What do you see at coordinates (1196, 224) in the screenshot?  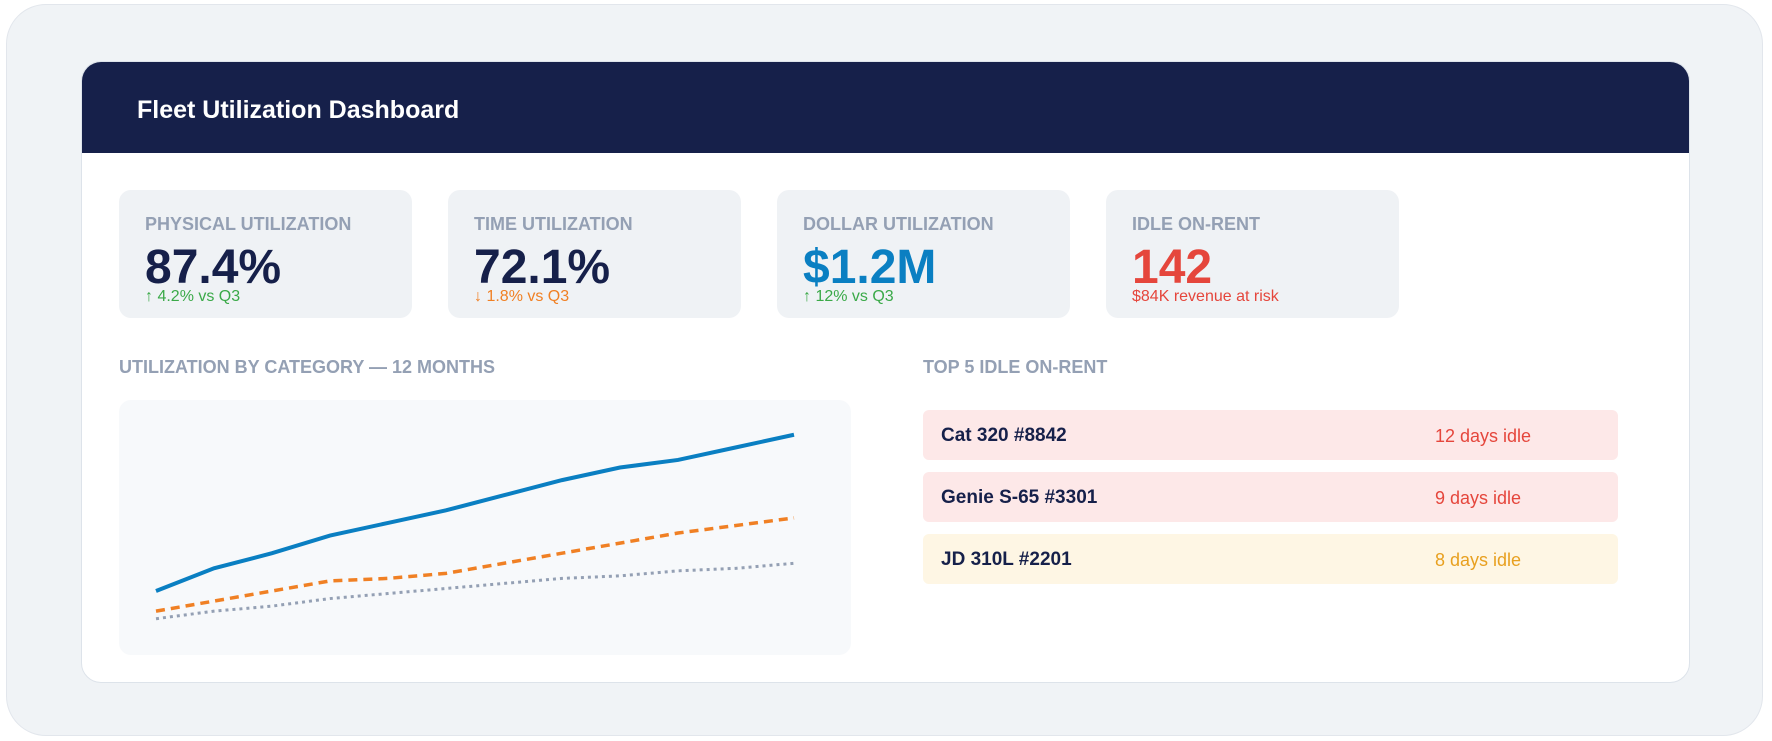 I see `kpi-label: IDLE ON-RENT` at bounding box center [1196, 224].